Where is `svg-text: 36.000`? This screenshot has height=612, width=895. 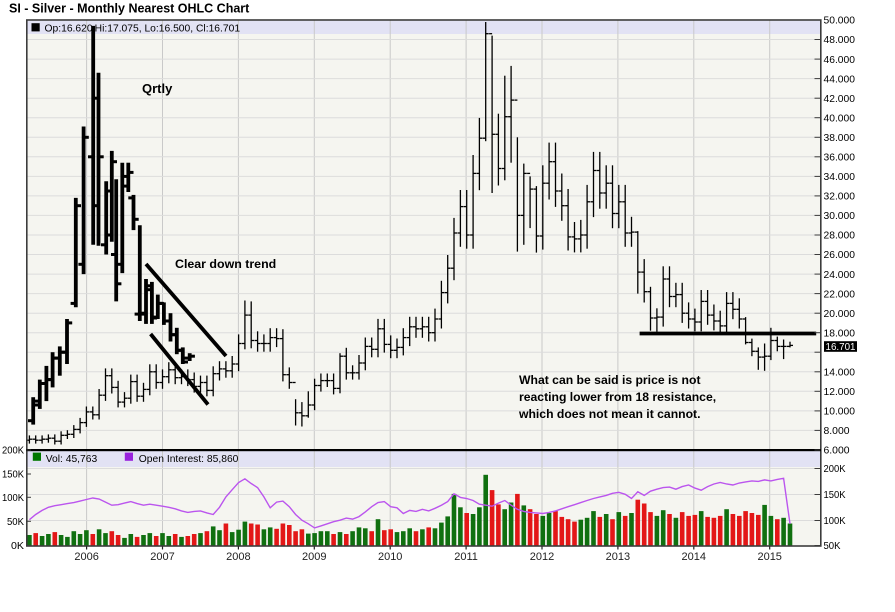 svg-text: 36.000 is located at coordinates (840, 158).